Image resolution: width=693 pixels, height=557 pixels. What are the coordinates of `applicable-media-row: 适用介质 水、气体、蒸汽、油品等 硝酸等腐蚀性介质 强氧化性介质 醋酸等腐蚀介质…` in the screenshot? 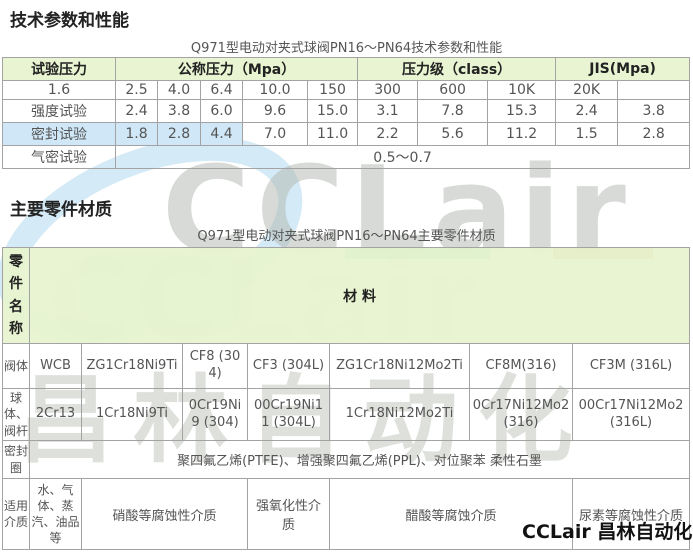 It's located at (346, 514).